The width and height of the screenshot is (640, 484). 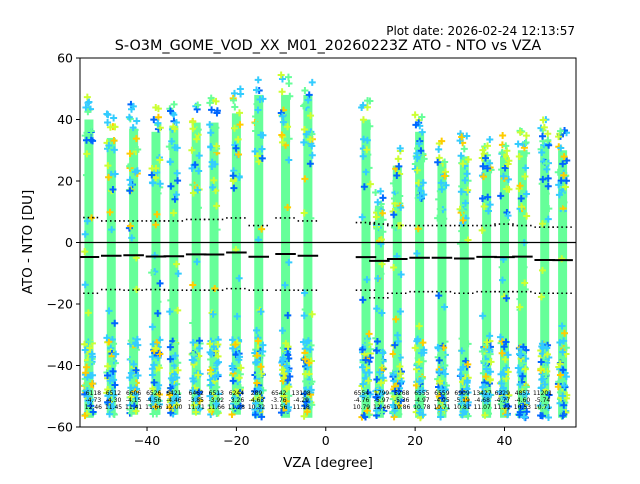 What do you see at coordinates (482, 393) in the screenshot?
I see `column-stat-n: 13427` at bounding box center [482, 393].